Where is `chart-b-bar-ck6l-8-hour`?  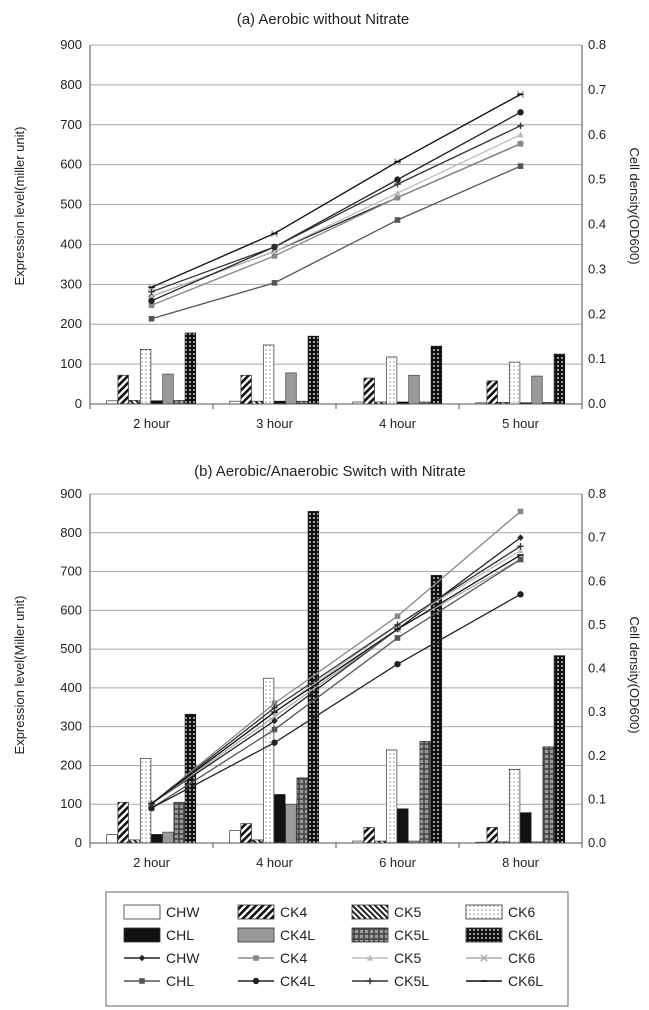
chart-b-bar-ck6l-8-hour is located at coordinates (559, 749).